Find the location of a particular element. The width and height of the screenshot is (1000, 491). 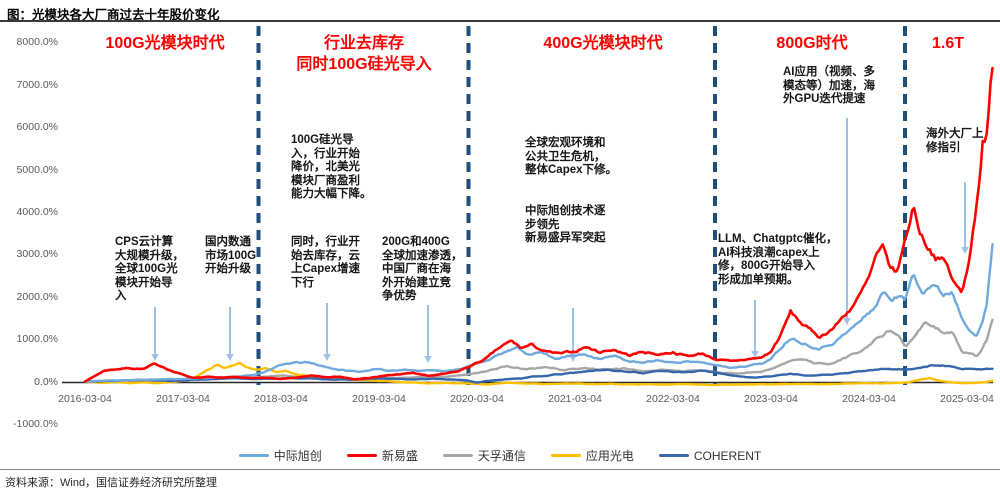

annotation-text: 中际旭创技术逐 步领先 新易盛异军突起 is located at coordinates (565, 225).